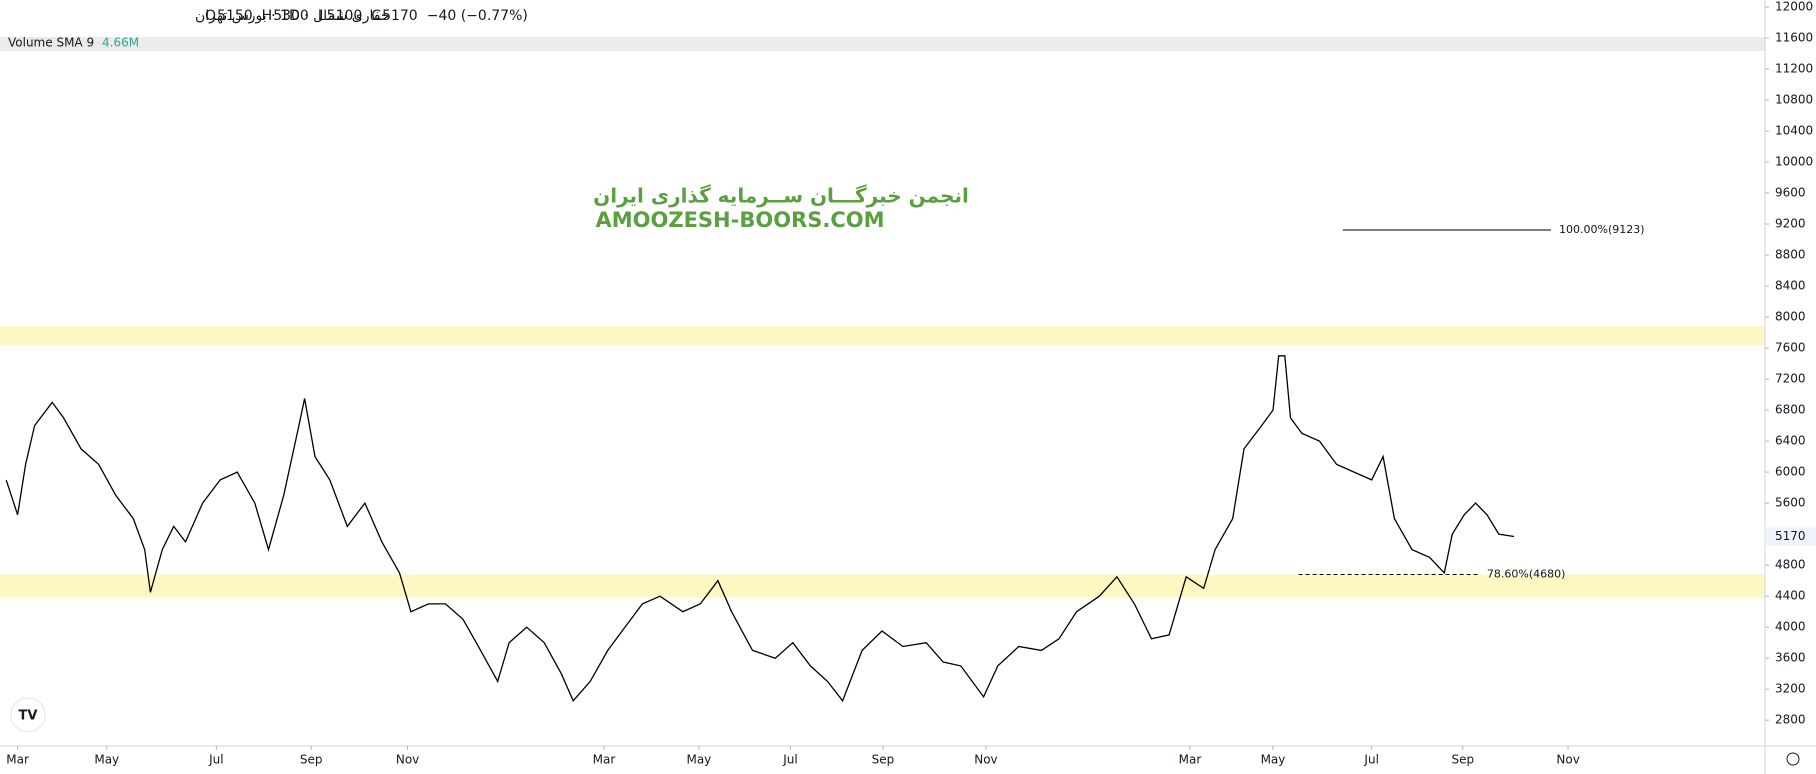  Describe the element at coordinates (1790, 565) in the screenshot. I see `y-tick-label: 4800` at that location.